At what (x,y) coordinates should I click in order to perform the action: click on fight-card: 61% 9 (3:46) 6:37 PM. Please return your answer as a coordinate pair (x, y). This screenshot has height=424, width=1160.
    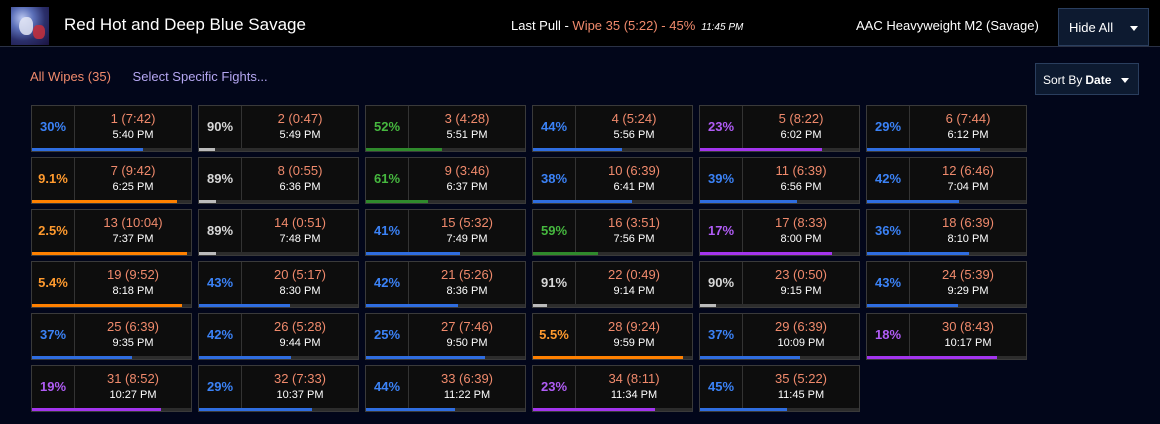
    Looking at the image, I should click on (445, 180).